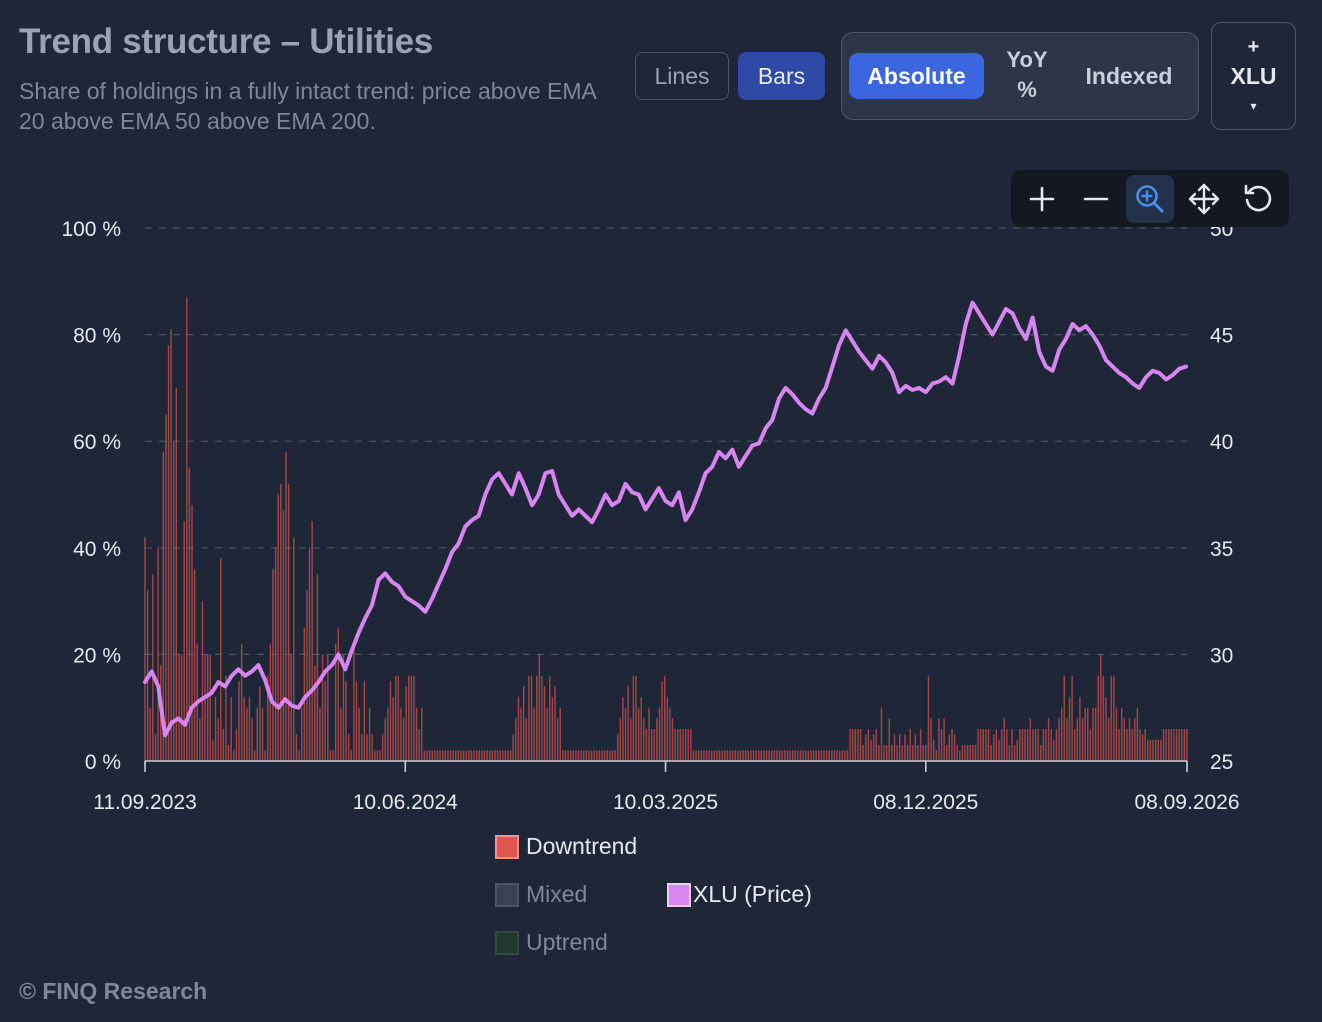 This screenshot has height=1022, width=1322. I want to click on zoom-out-button, so click(1096, 199).